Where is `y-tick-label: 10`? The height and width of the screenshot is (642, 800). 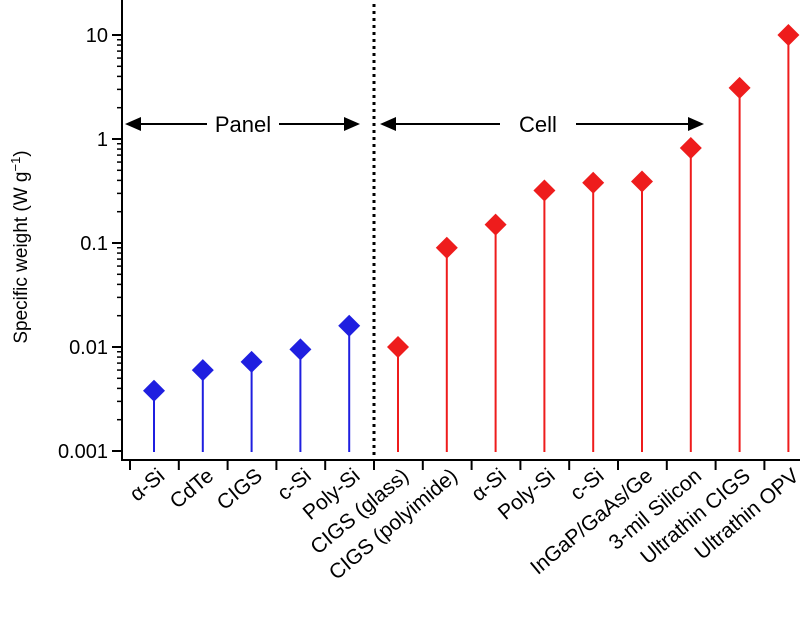
y-tick-label: 10 is located at coordinates (97, 36).